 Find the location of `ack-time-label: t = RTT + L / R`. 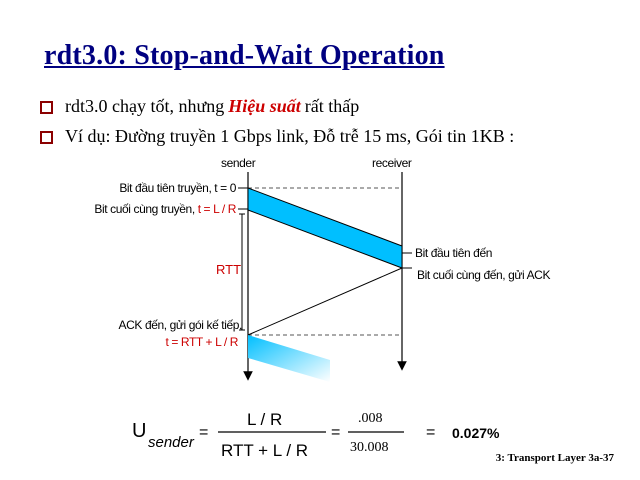

ack-time-label: t = RTT + L / R is located at coordinates (202, 342).